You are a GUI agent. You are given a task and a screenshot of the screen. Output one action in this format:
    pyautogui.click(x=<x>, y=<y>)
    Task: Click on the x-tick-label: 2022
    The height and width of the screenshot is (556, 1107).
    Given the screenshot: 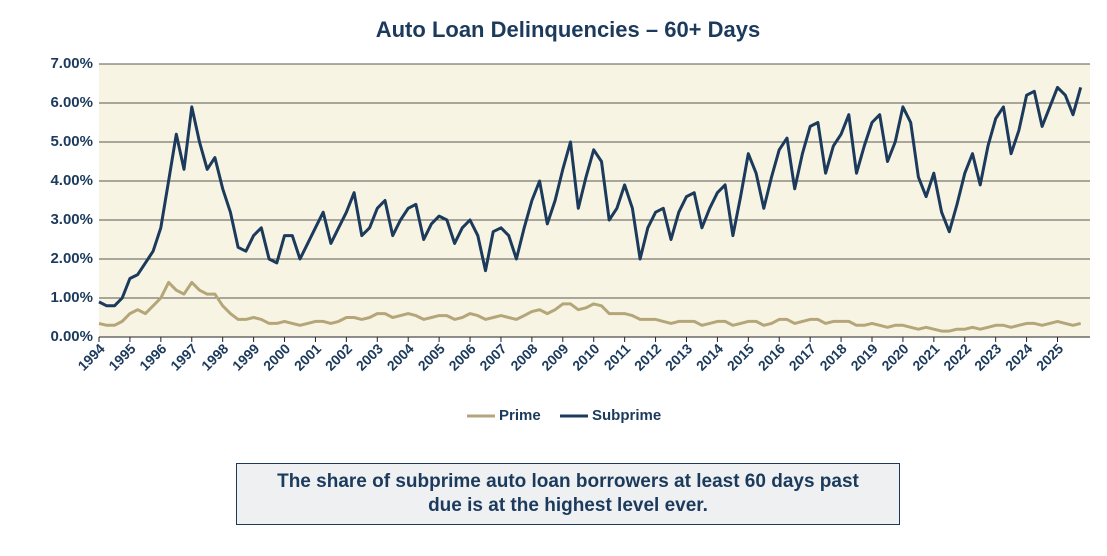 What is the action you would take?
    pyautogui.click(x=956, y=356)
    